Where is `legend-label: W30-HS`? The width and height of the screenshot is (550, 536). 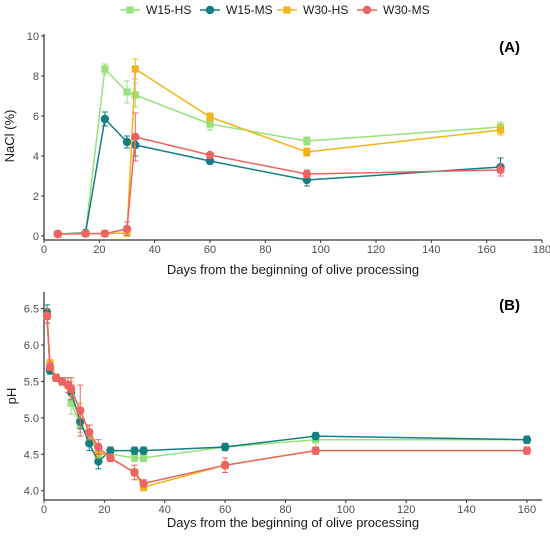
legend-label: W30-HS is located at coordinates (325, 10).